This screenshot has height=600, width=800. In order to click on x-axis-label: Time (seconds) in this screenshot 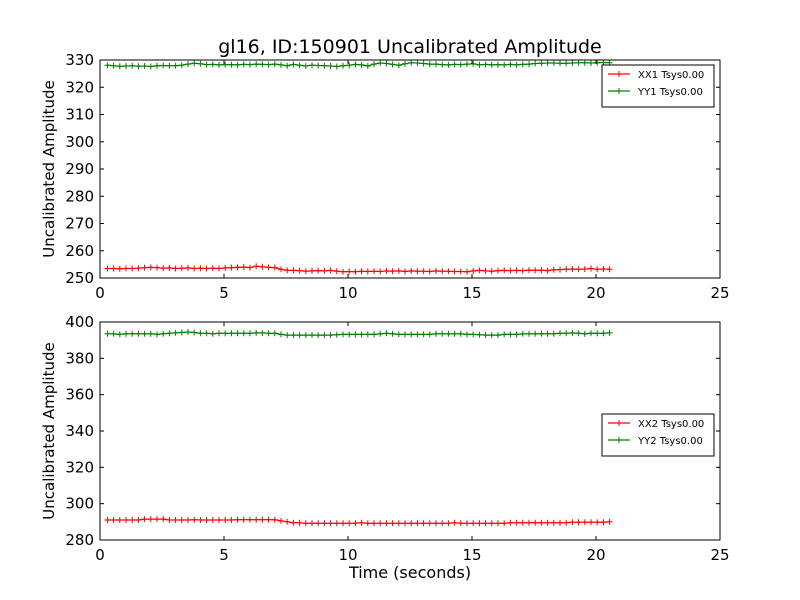, I will do `click(409, 572)`.